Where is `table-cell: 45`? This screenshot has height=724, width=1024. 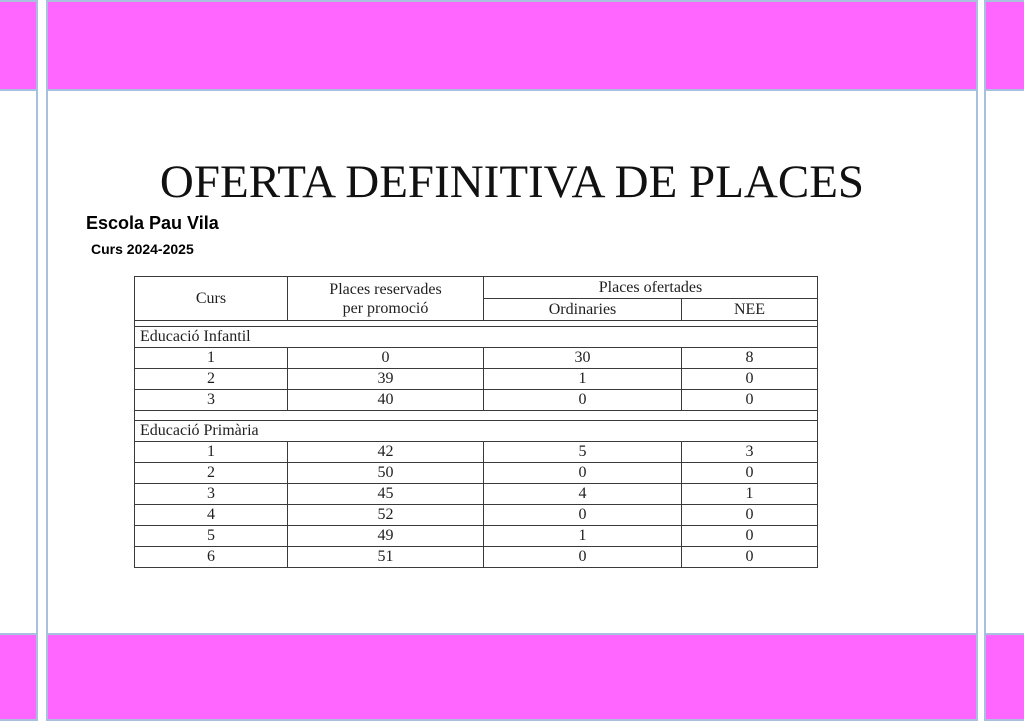
table-cell: 45 is located at coordinates (385, 494).